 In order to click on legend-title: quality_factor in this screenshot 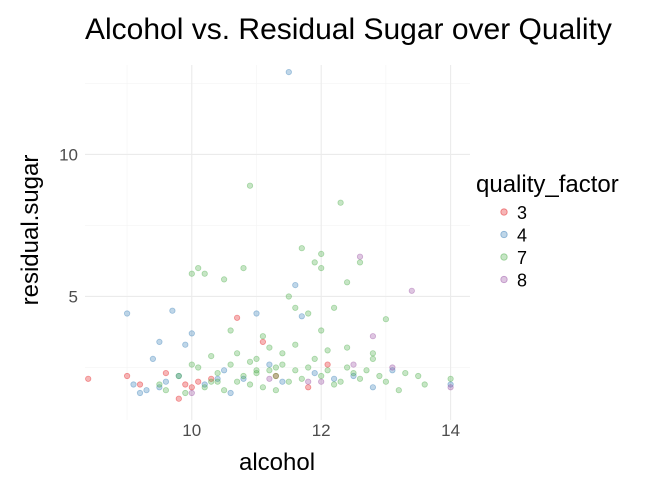, I will do `click(547, 184)`.